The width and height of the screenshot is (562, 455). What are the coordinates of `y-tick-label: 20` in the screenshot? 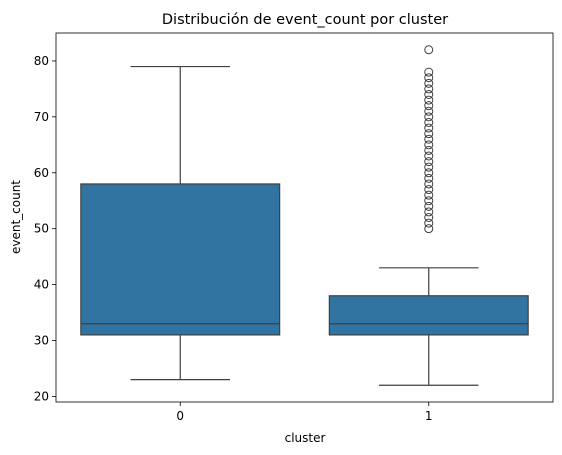 It's located at (41, 396).